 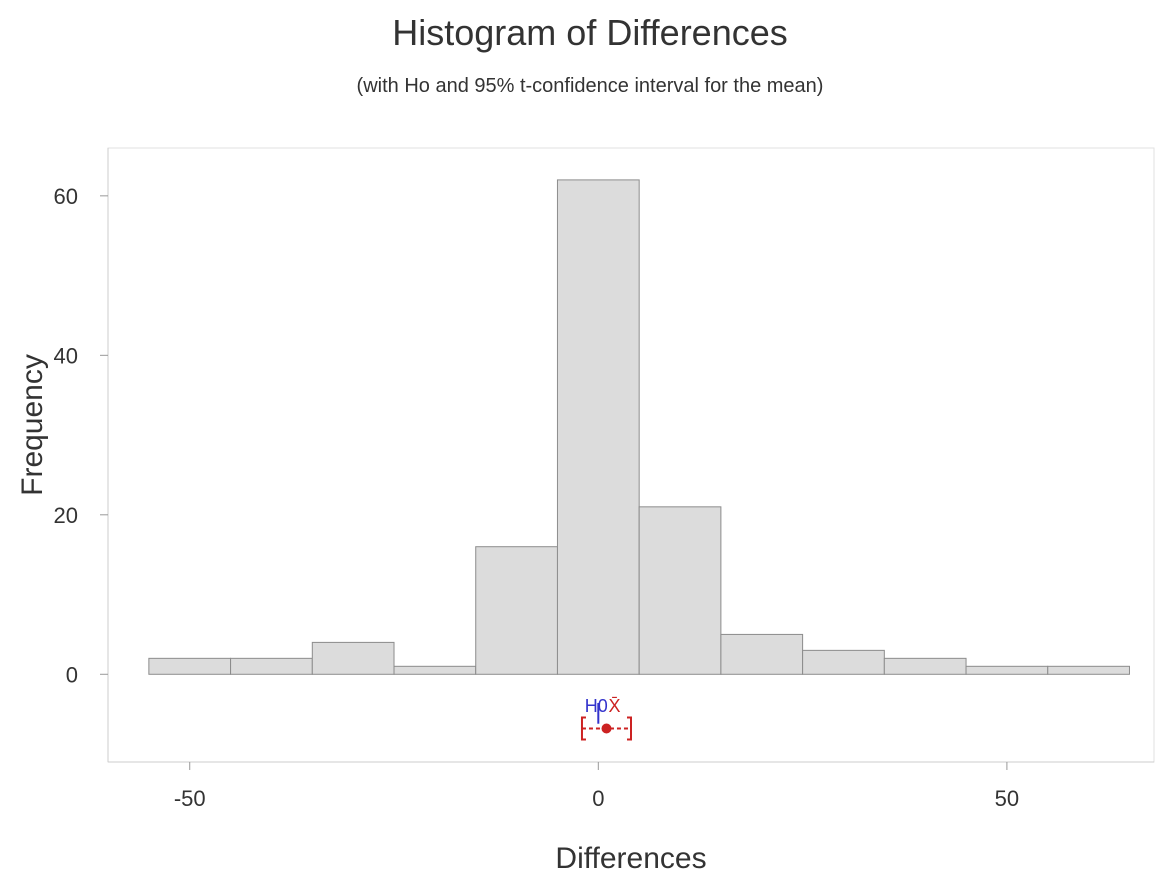 I want to click on chart-title: Histogram of Differences, so click(x=590, y=32).